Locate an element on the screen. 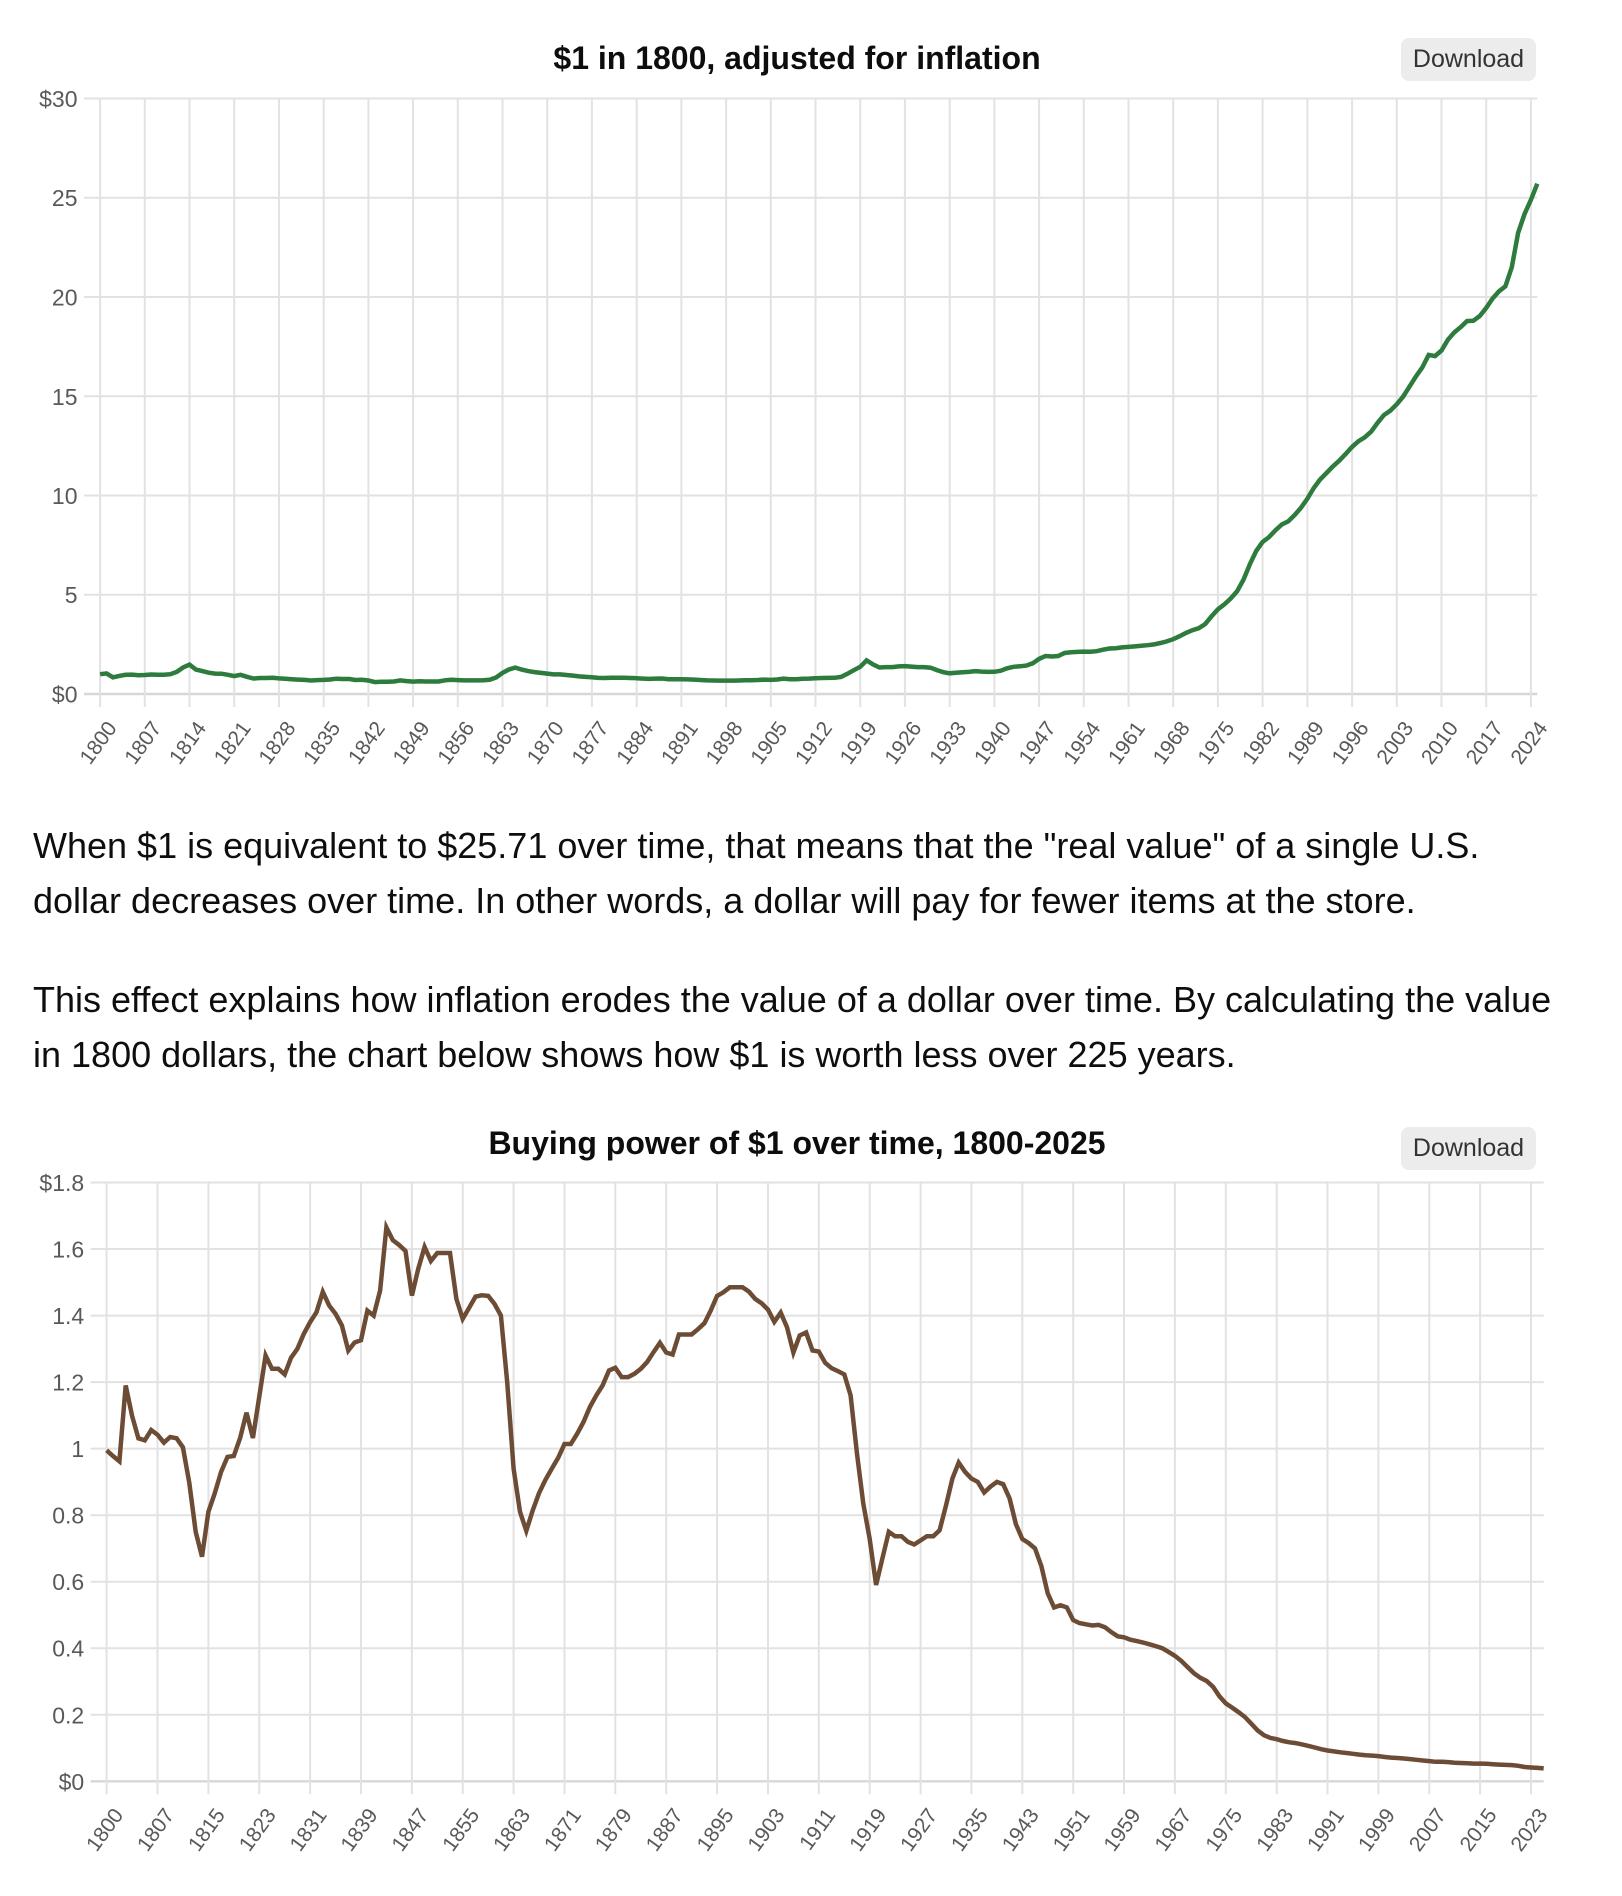 The height and width of the screenshot is (1896, 1622). svg-text: 1887 is located at coordinates (665, 1829).